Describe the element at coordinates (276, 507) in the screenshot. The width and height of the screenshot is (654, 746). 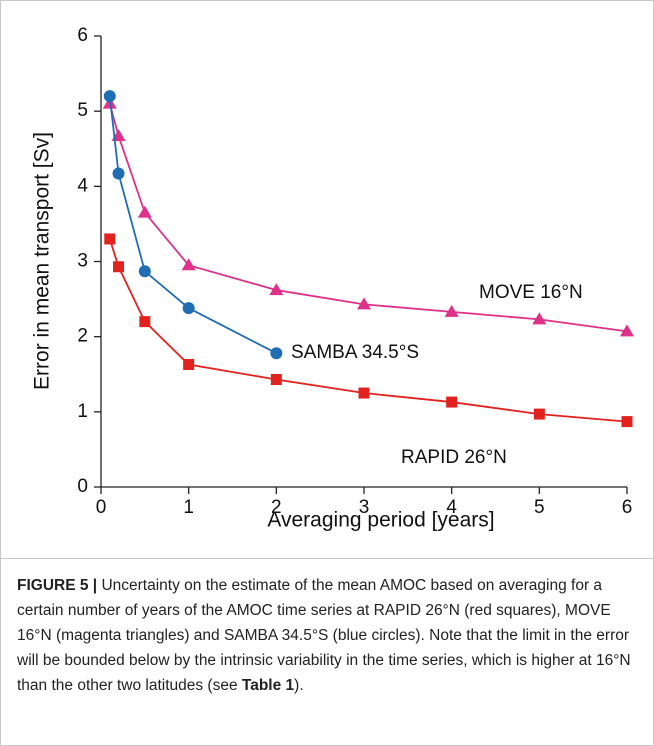
I see `x-tick-label: 2` at that location.